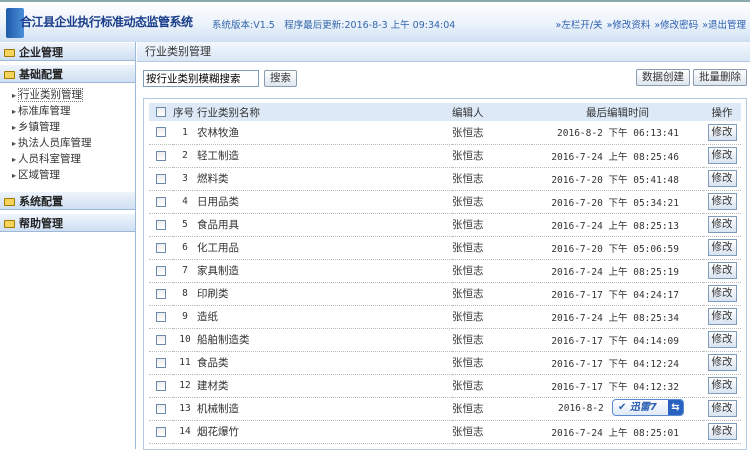 This screenshot has width=750, height=450. Describe the element at coordinates (334, 25) in the screenshot. I see `version-info: 系统版本:V1.5 程序最后更新:2016-8-3 上午 09:34:04` at that location.